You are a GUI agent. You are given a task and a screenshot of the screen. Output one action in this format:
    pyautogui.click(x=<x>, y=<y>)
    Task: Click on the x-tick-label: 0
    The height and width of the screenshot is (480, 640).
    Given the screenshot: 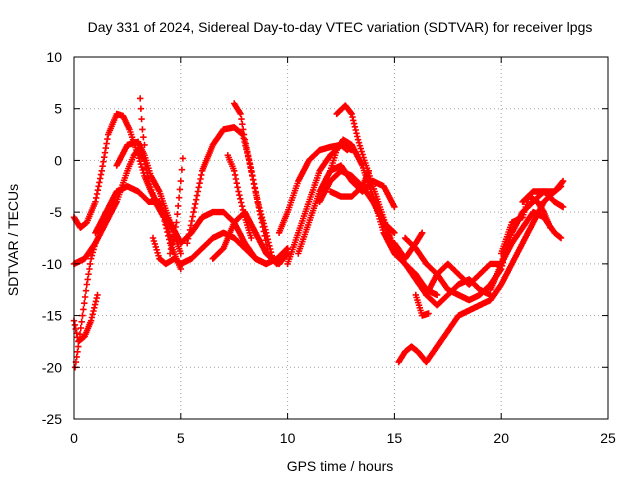 What is the action you would take?
    pyautogui.click(x=74, y=438)
    